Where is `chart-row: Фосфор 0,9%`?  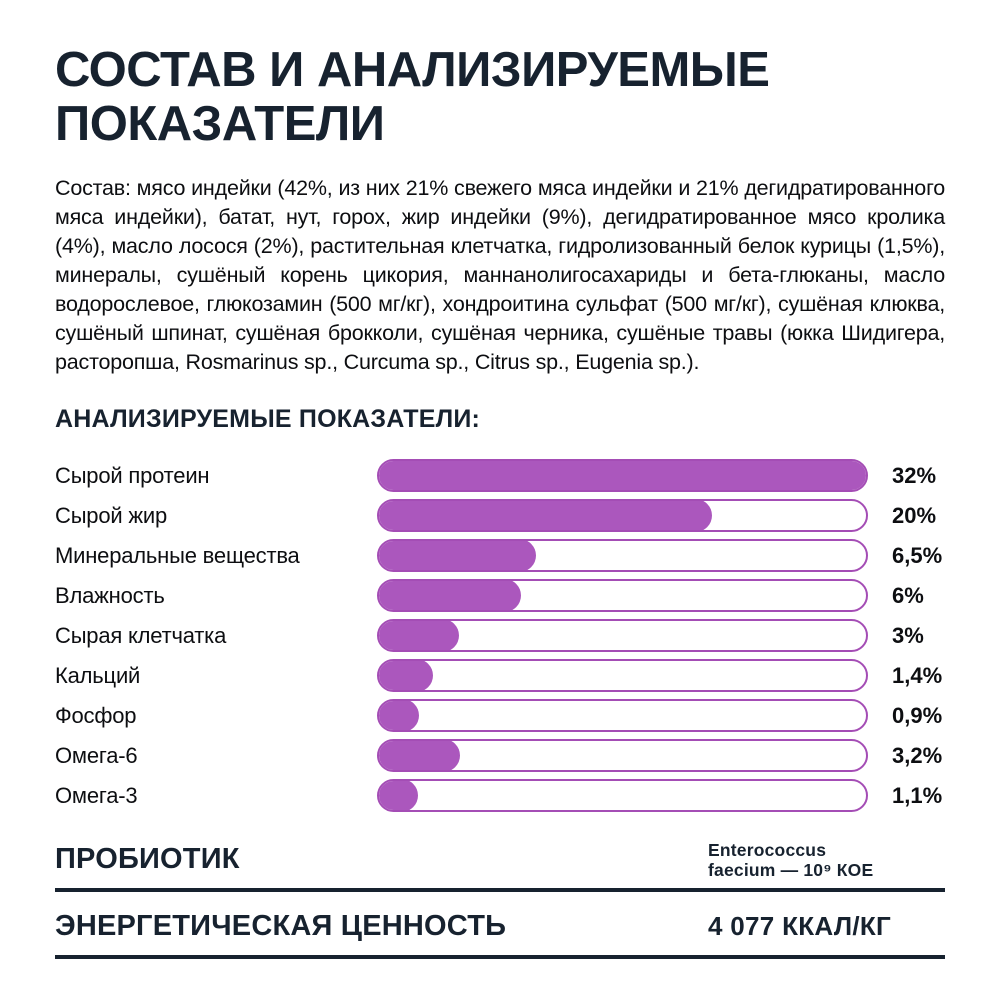 chart-row: Фосфор 0,9% is located at coordinates (500, 716).